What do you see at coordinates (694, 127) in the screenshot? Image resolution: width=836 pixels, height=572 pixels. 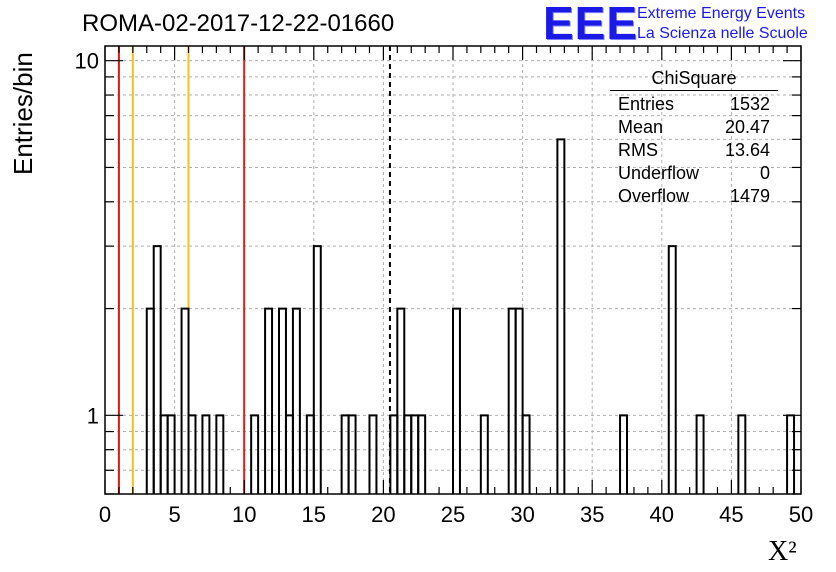 I see `stats-row-mean: Mean 20.47` at bounding box center [694, 127].